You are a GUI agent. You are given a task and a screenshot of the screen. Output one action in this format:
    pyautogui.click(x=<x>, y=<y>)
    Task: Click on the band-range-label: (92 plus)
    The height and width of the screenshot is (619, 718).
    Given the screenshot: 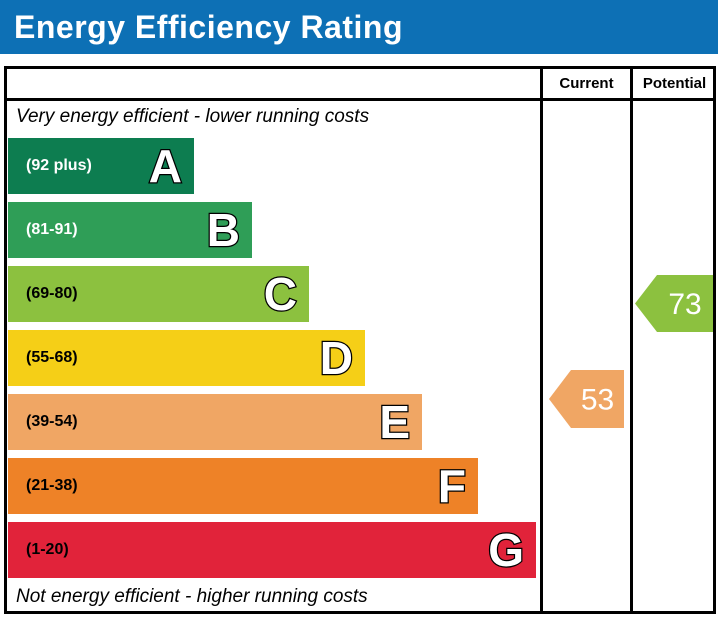 What is the action you would take?
    pyautogui.click(x=59, y=165)
    